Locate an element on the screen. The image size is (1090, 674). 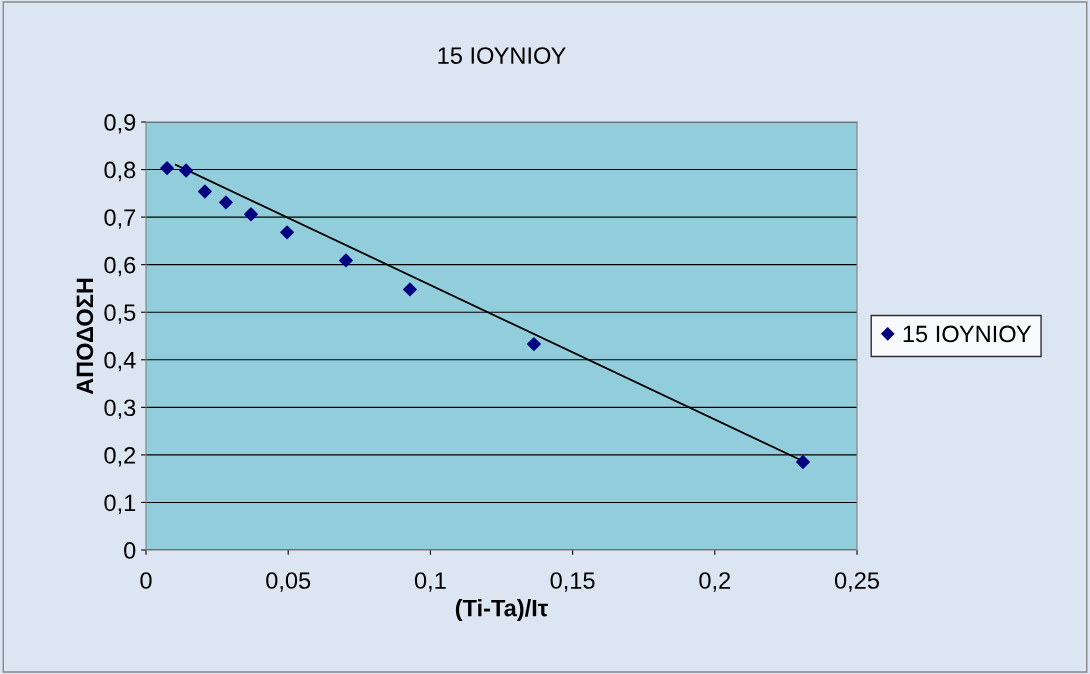
y-tick-label: 0,6 is located at coordinates (120, 266).